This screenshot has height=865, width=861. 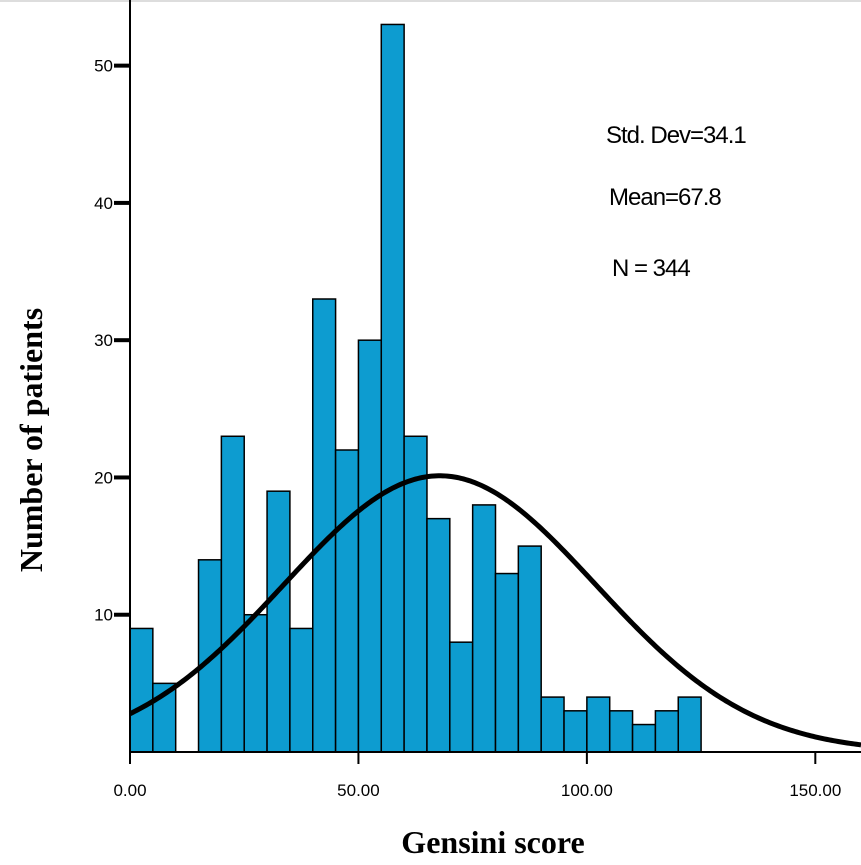 I want to click on y-tick-label: 10, so click(x=103, y=615).